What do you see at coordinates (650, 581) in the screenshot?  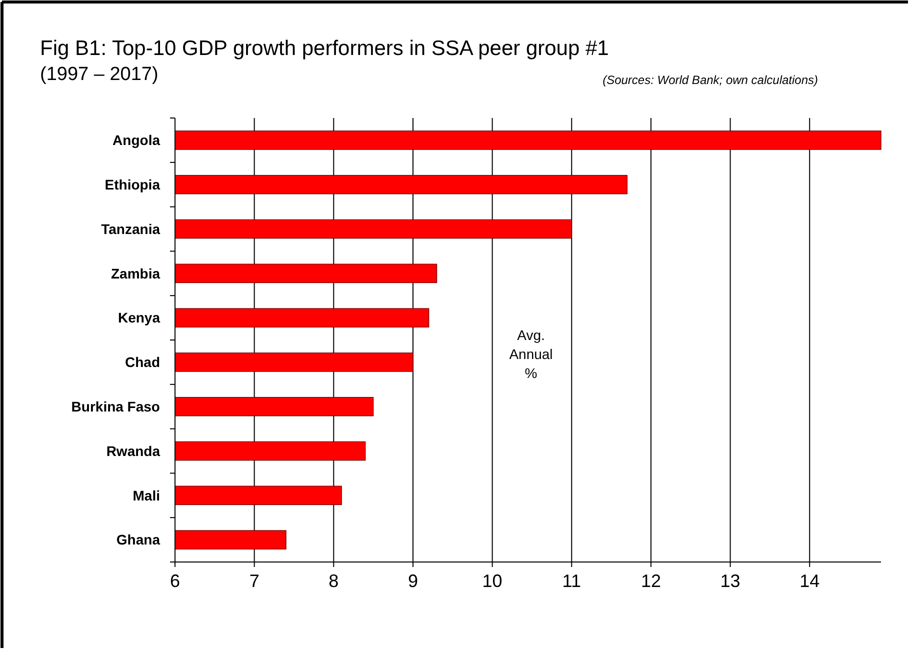 I see `x-tick-label: 12` at bounding box center [650, 581].